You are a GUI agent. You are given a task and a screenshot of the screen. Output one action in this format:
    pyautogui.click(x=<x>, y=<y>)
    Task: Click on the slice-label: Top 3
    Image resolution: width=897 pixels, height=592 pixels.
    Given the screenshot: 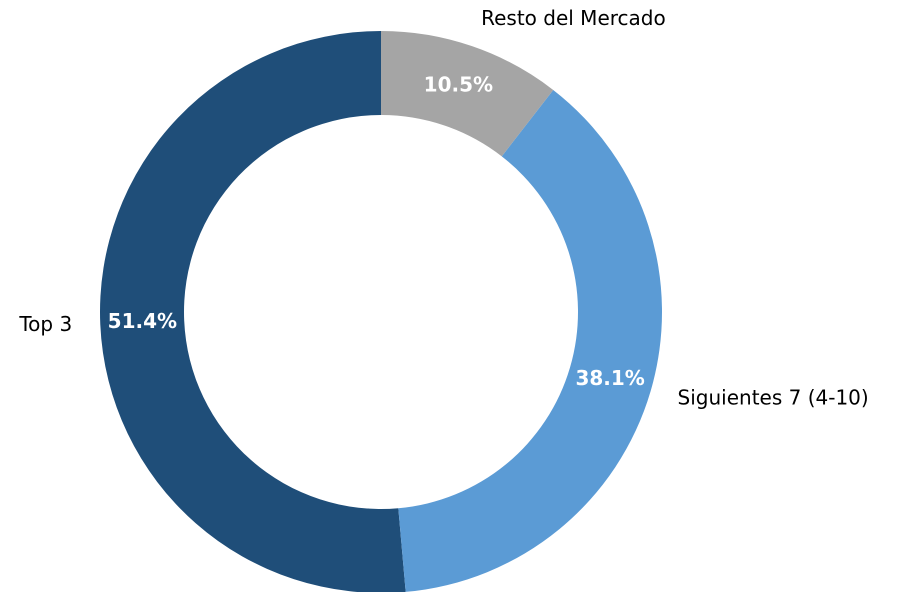 What is the action you would take?
    pyautogui.click(x=45, y=324)
    